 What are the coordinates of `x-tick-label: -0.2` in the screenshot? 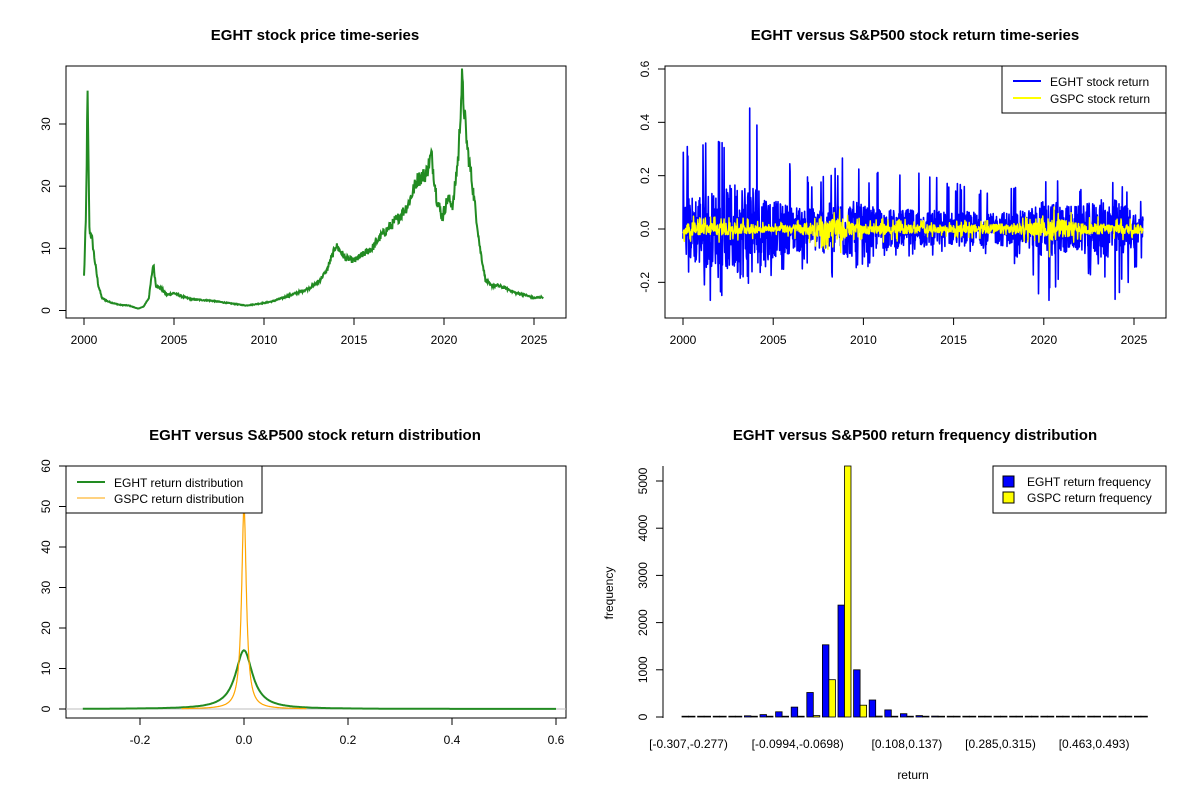 It's located at (140, 740).